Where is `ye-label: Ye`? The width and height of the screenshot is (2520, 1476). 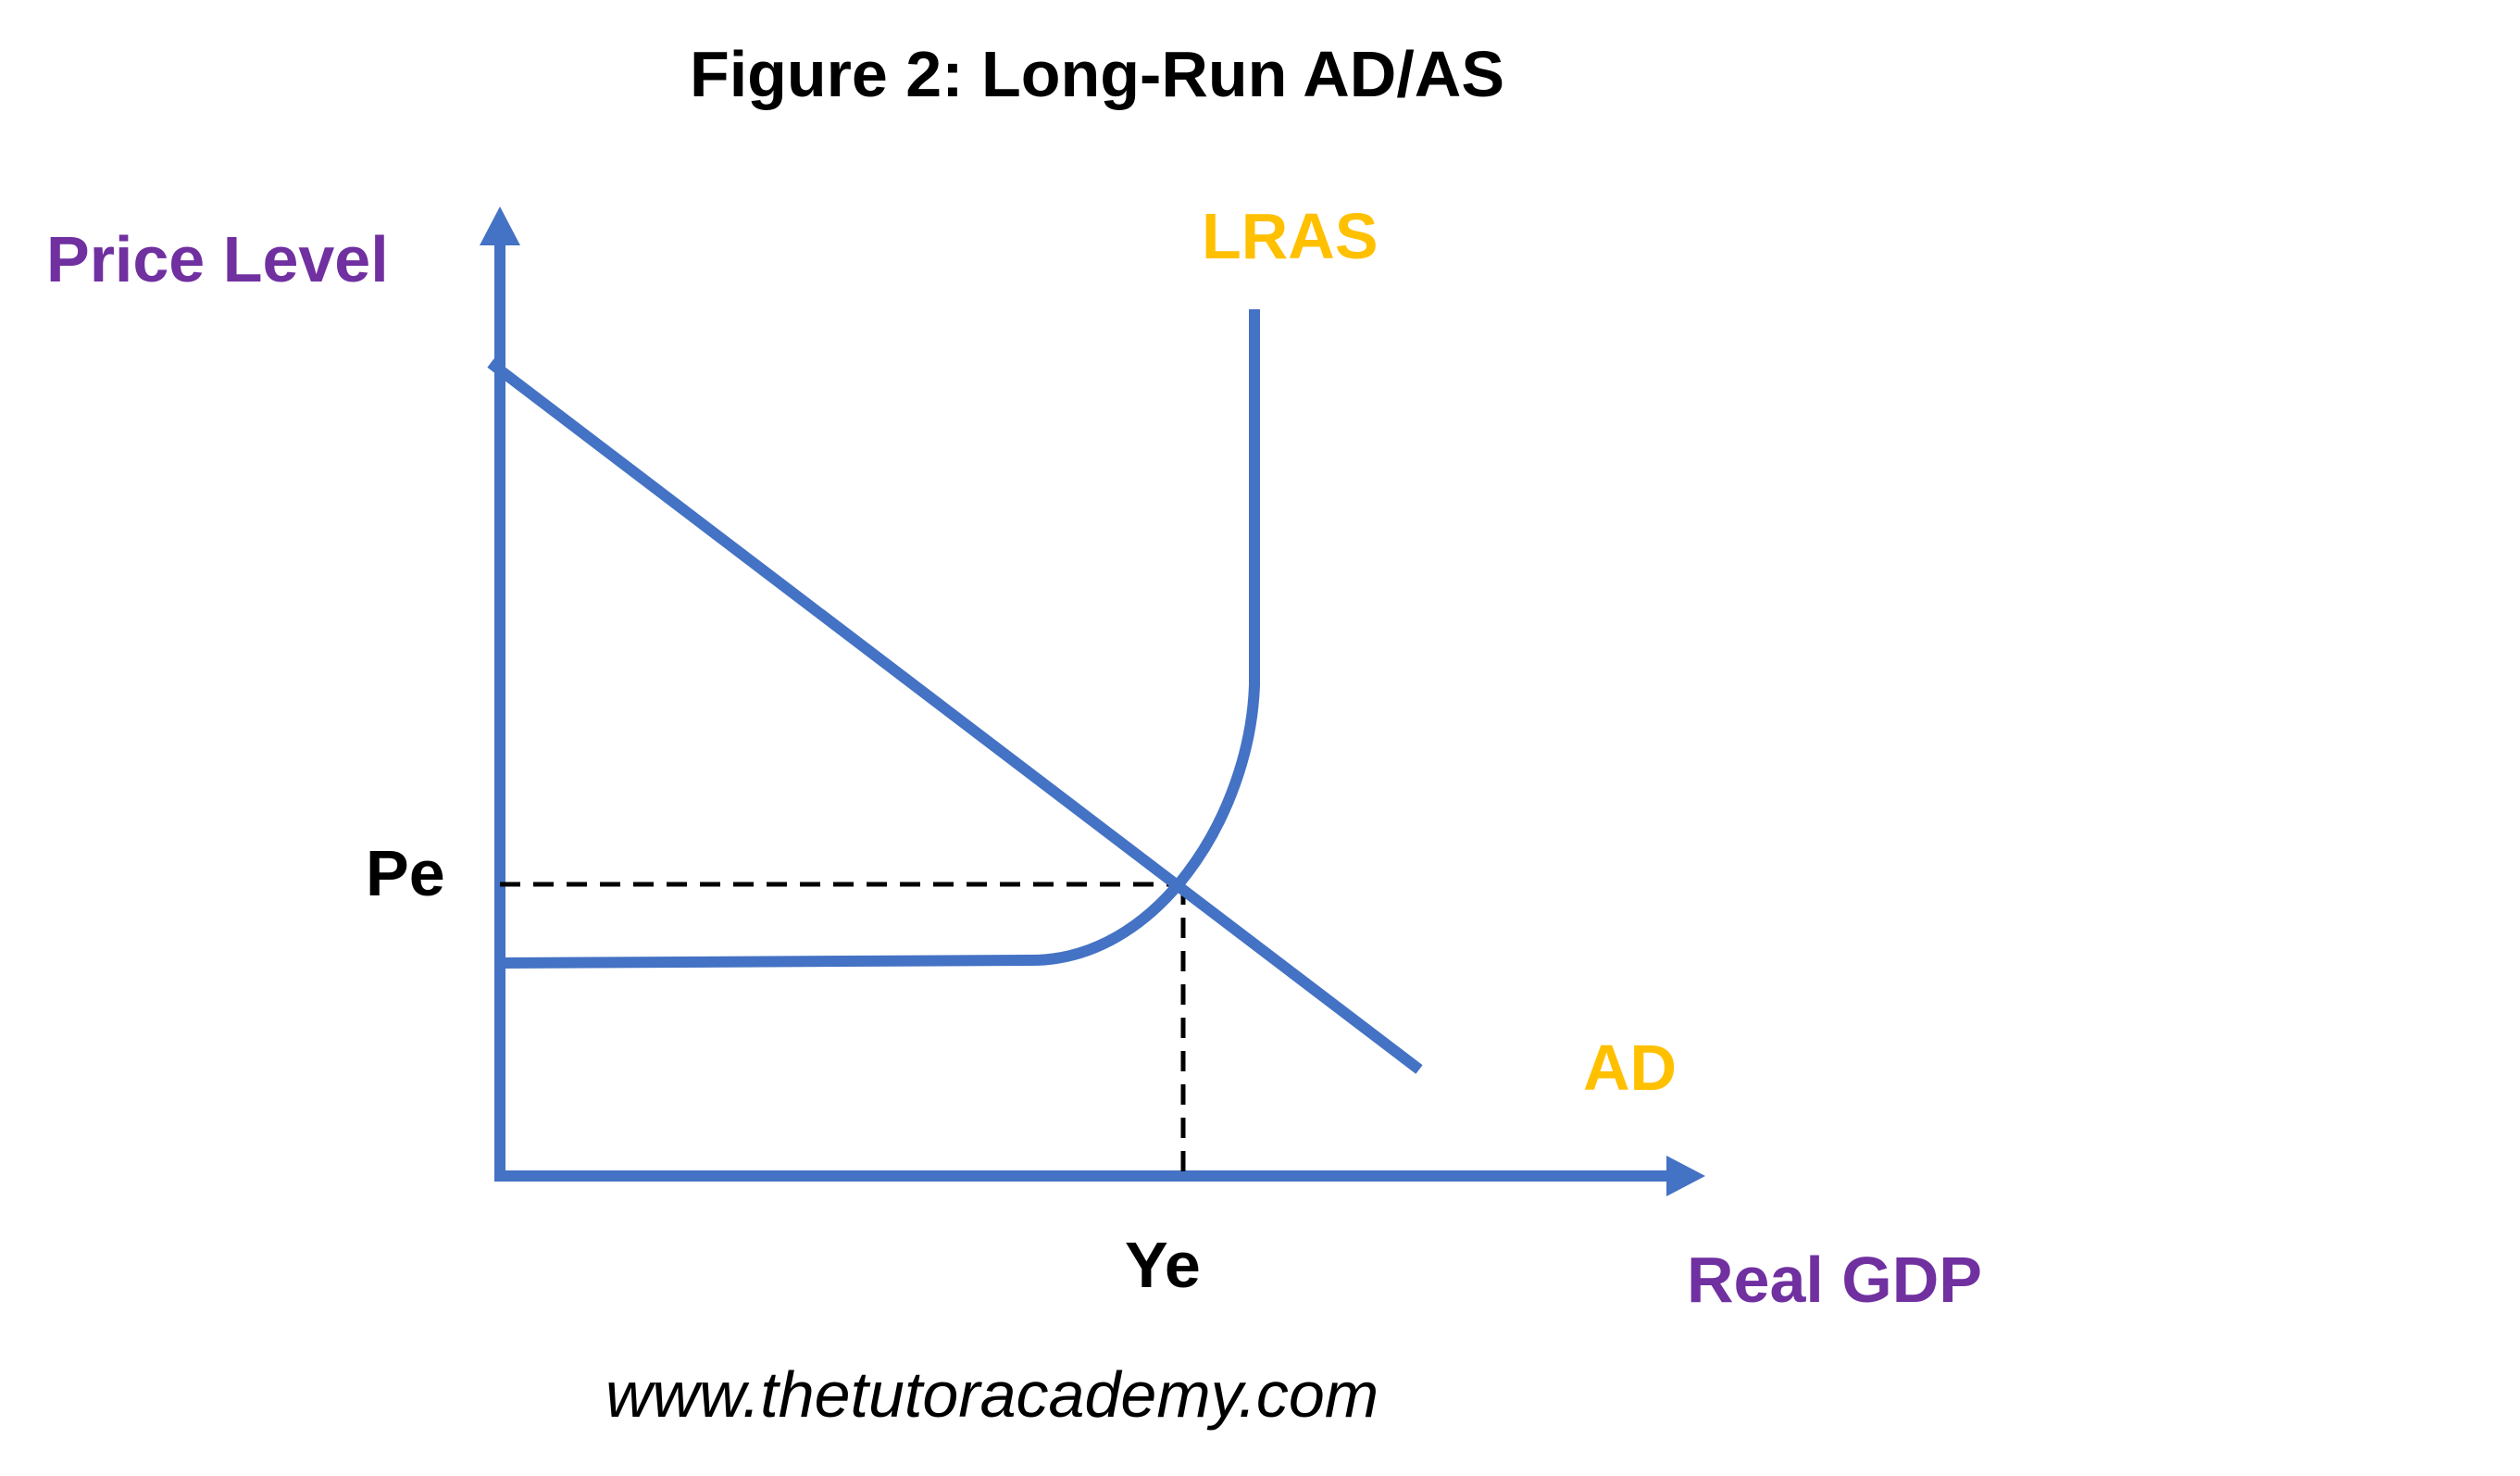 ye-label: Ye is located at coordinates (1163, 1265).